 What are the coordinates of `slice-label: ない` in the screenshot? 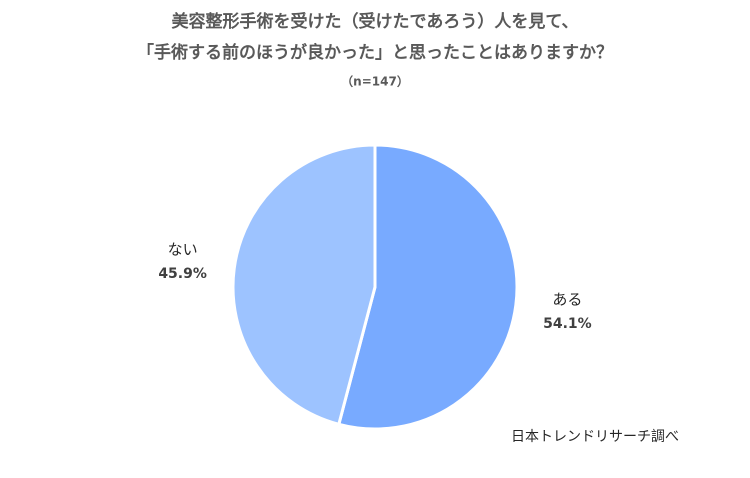 It's located at (183, 250).